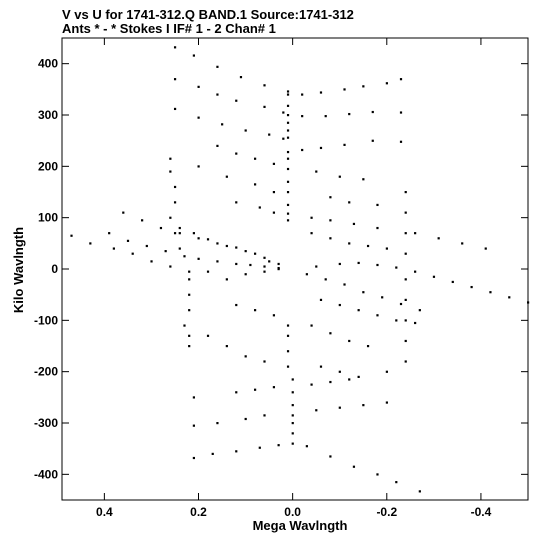 The height and width of the screenshot is (541, 540). What do you see at coordinates (48, 166) in the screenshot?
I see `y-tick-label: 200` at bounding box center [48, 166].